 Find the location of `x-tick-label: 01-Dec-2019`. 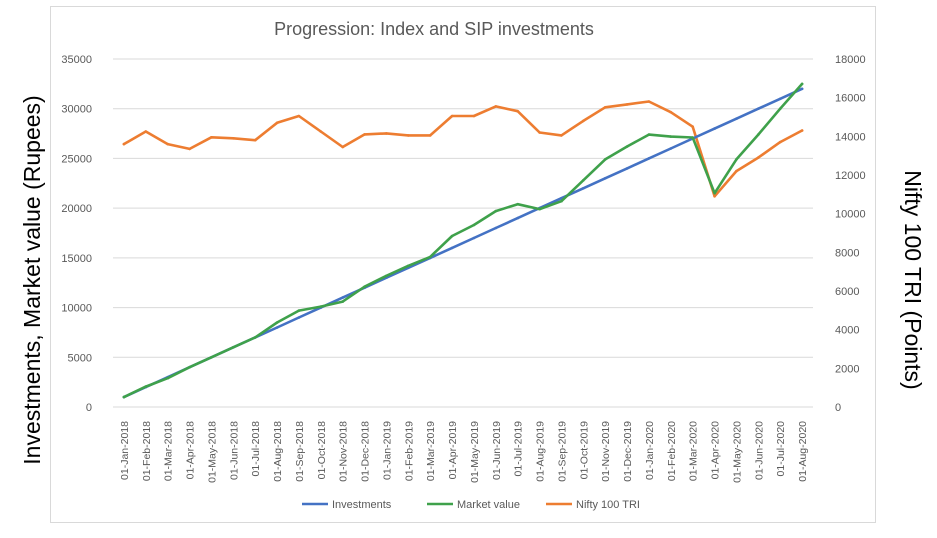

x-tick-label: 01-Dec-2019 is located at coordinates (628, 451).